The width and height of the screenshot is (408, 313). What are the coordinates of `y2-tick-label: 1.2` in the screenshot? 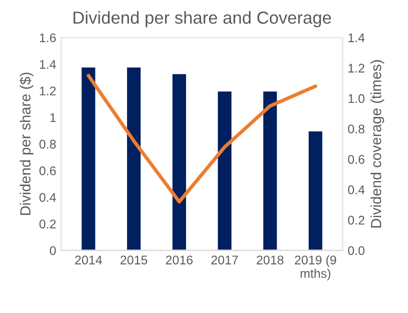 It's located at (356, 68).